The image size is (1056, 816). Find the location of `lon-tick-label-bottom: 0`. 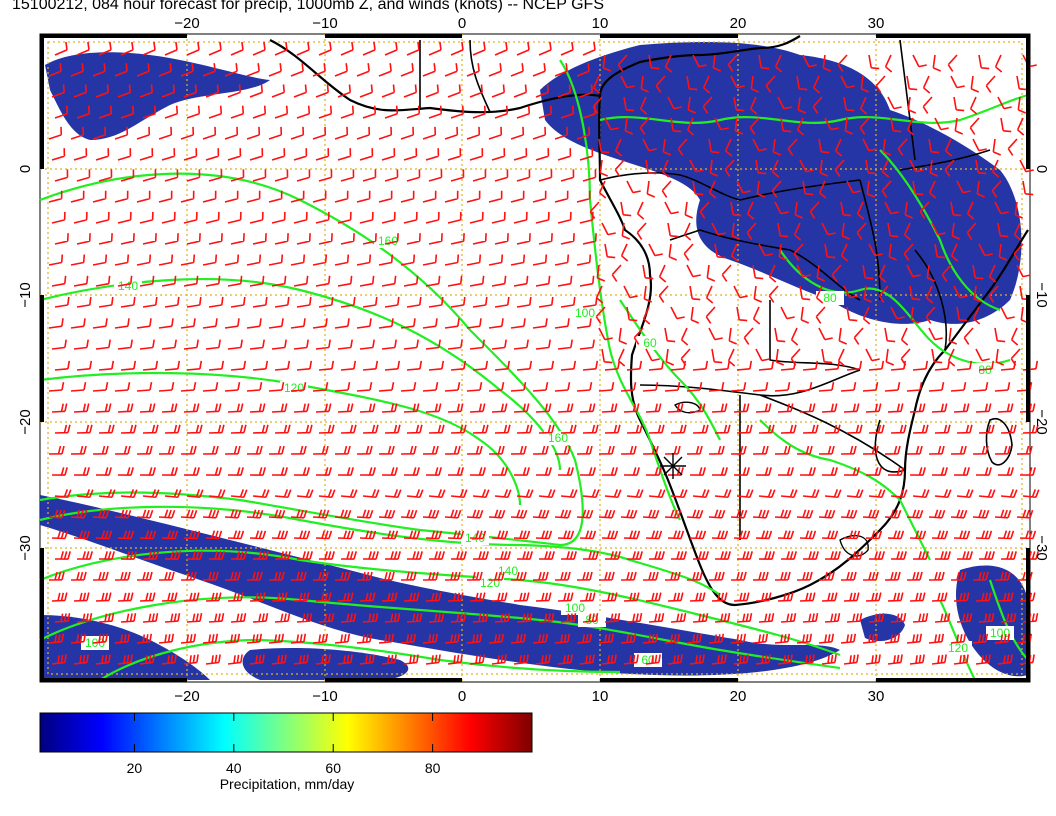

lon-tick-label-bottom: 0 is located at coordinates (462, 696).